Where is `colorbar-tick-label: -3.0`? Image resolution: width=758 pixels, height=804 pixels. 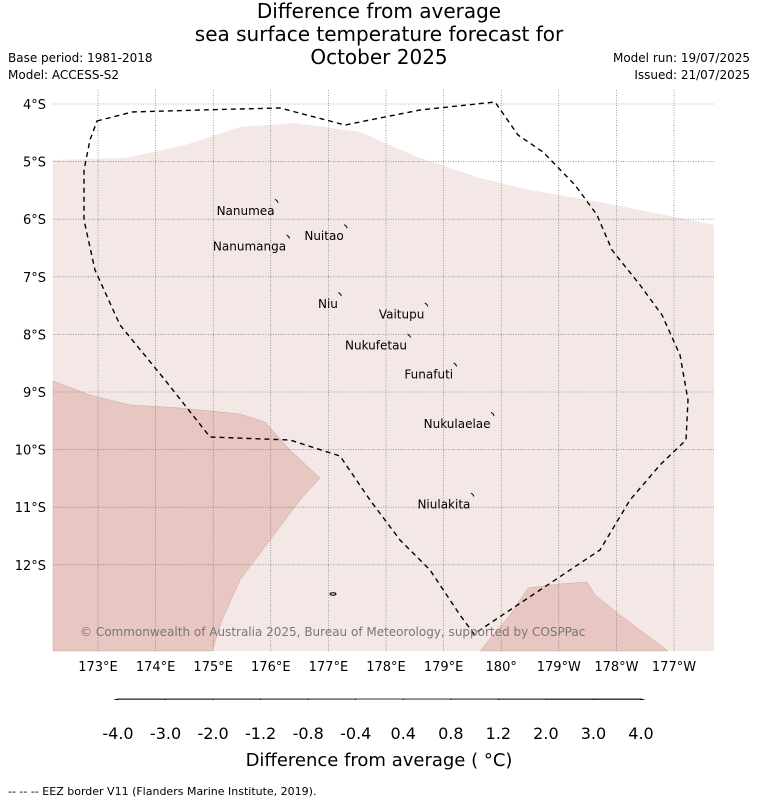
colorbar-tick-label: -3.0 is located at coordinates (165, 733).